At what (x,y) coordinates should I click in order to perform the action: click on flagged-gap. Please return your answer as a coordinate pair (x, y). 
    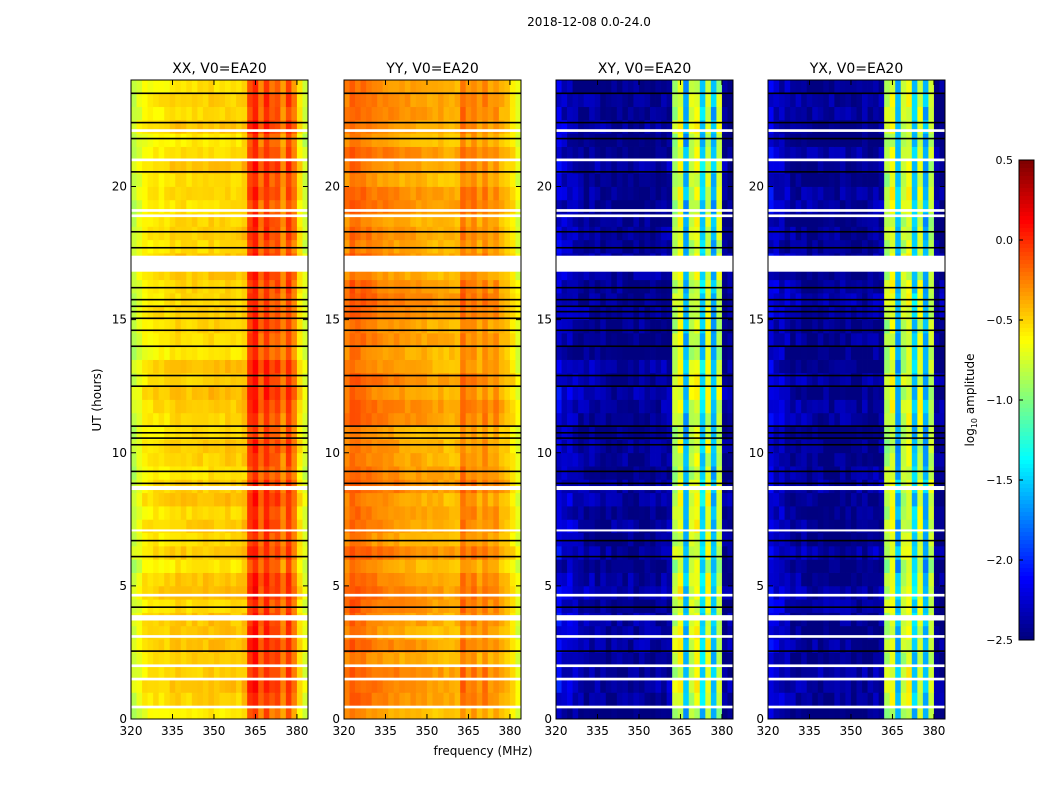
    Looking at the image, I should click on (219, 636).